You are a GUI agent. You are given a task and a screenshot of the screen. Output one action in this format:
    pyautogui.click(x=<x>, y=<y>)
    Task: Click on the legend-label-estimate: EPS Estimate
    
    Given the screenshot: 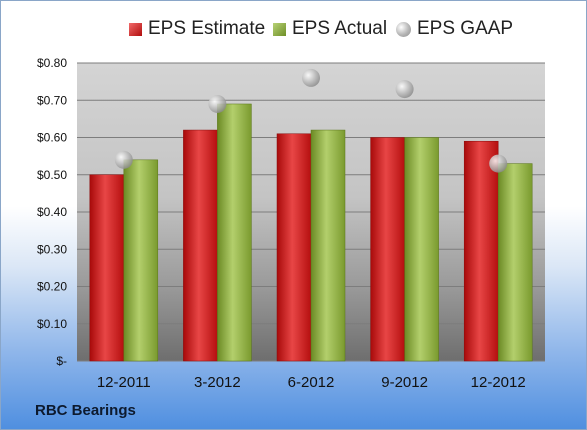 What is the action you would take?
    pyautogui.click(x=207, y=28)
    